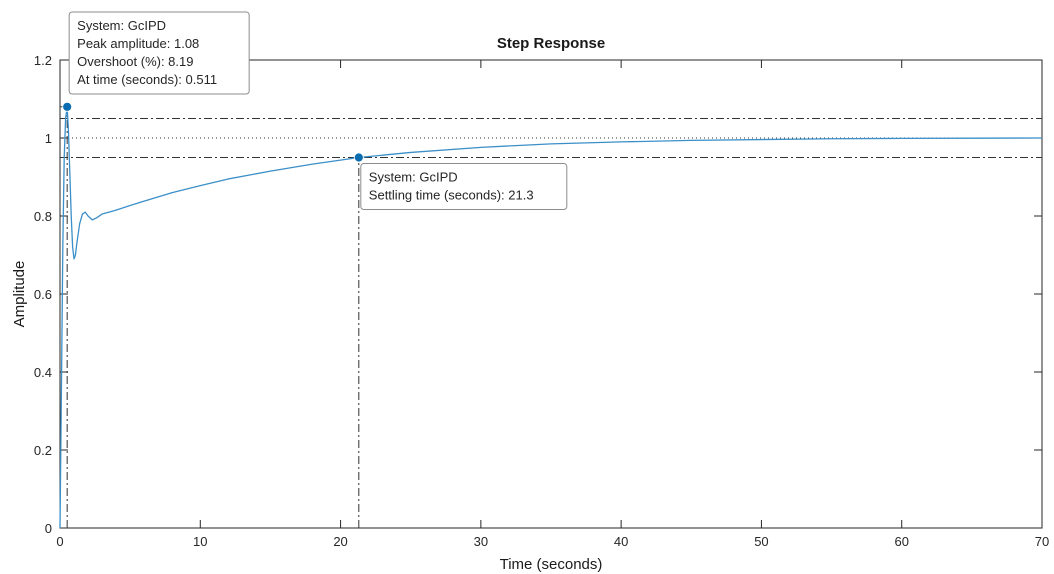 The width and height of the screenshot is (1054, 574). Describe the element at coordinates (481, 541) in the screenshot. I see `x-tick-label: 30` at that location.